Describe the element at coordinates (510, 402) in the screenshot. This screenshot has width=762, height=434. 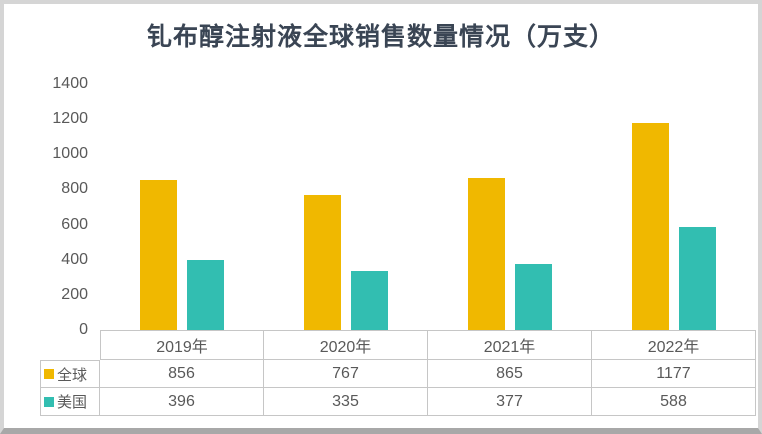
I see `table-value-cell: 377` at that location.